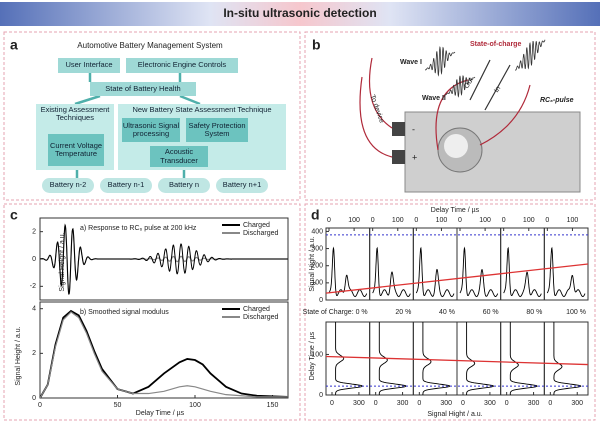  What do you see at coordinates (411, 62) in the screenshot?
I see `diagram-label: Wave I` at bounding box center [411, 62].